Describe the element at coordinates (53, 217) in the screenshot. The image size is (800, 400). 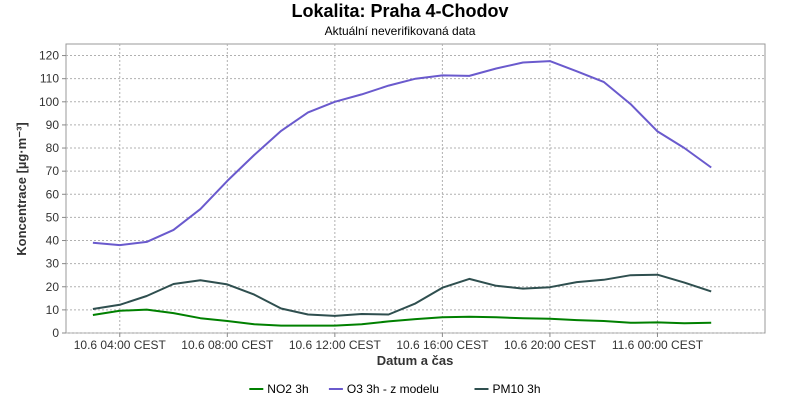
I see `y-tick-label: 50` at that location.